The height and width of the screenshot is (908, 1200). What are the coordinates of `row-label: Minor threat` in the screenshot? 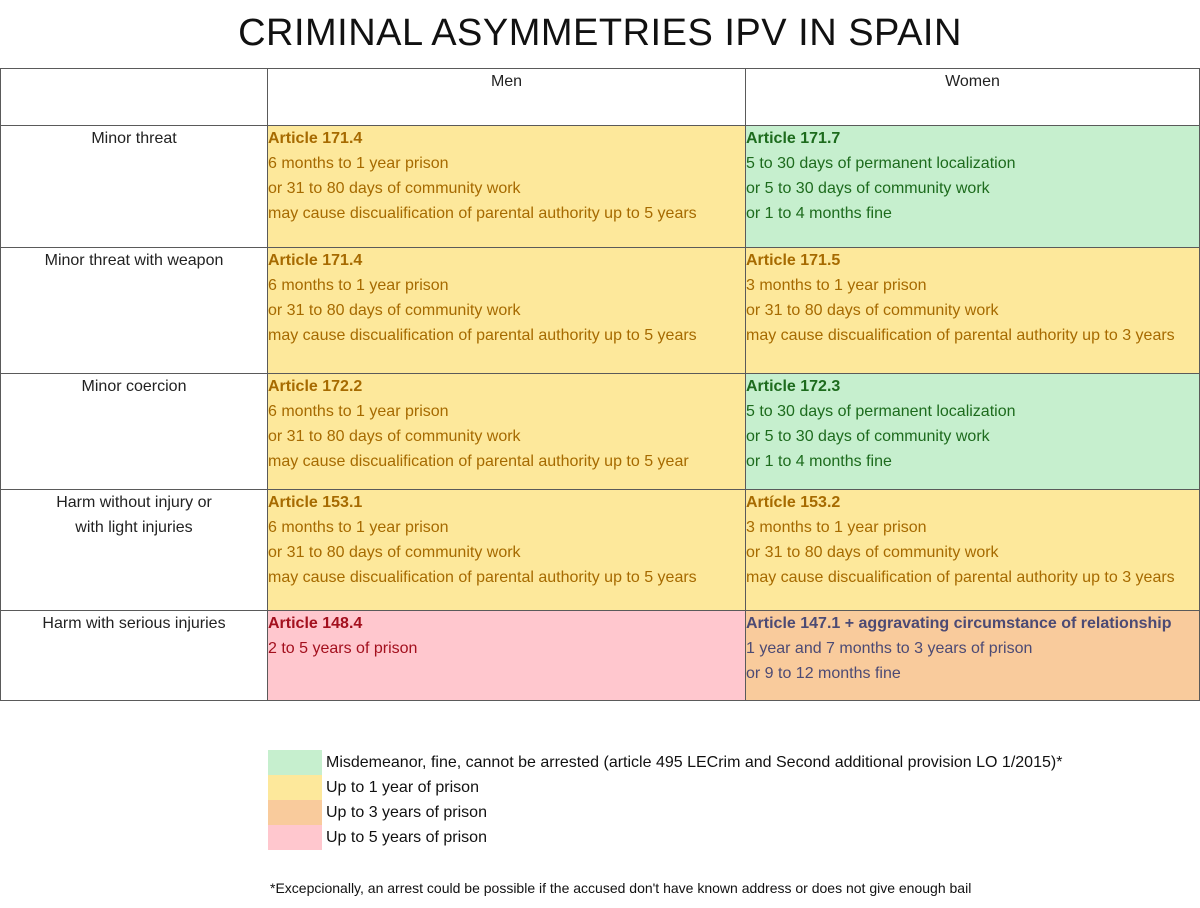 It's located at (134, 186).